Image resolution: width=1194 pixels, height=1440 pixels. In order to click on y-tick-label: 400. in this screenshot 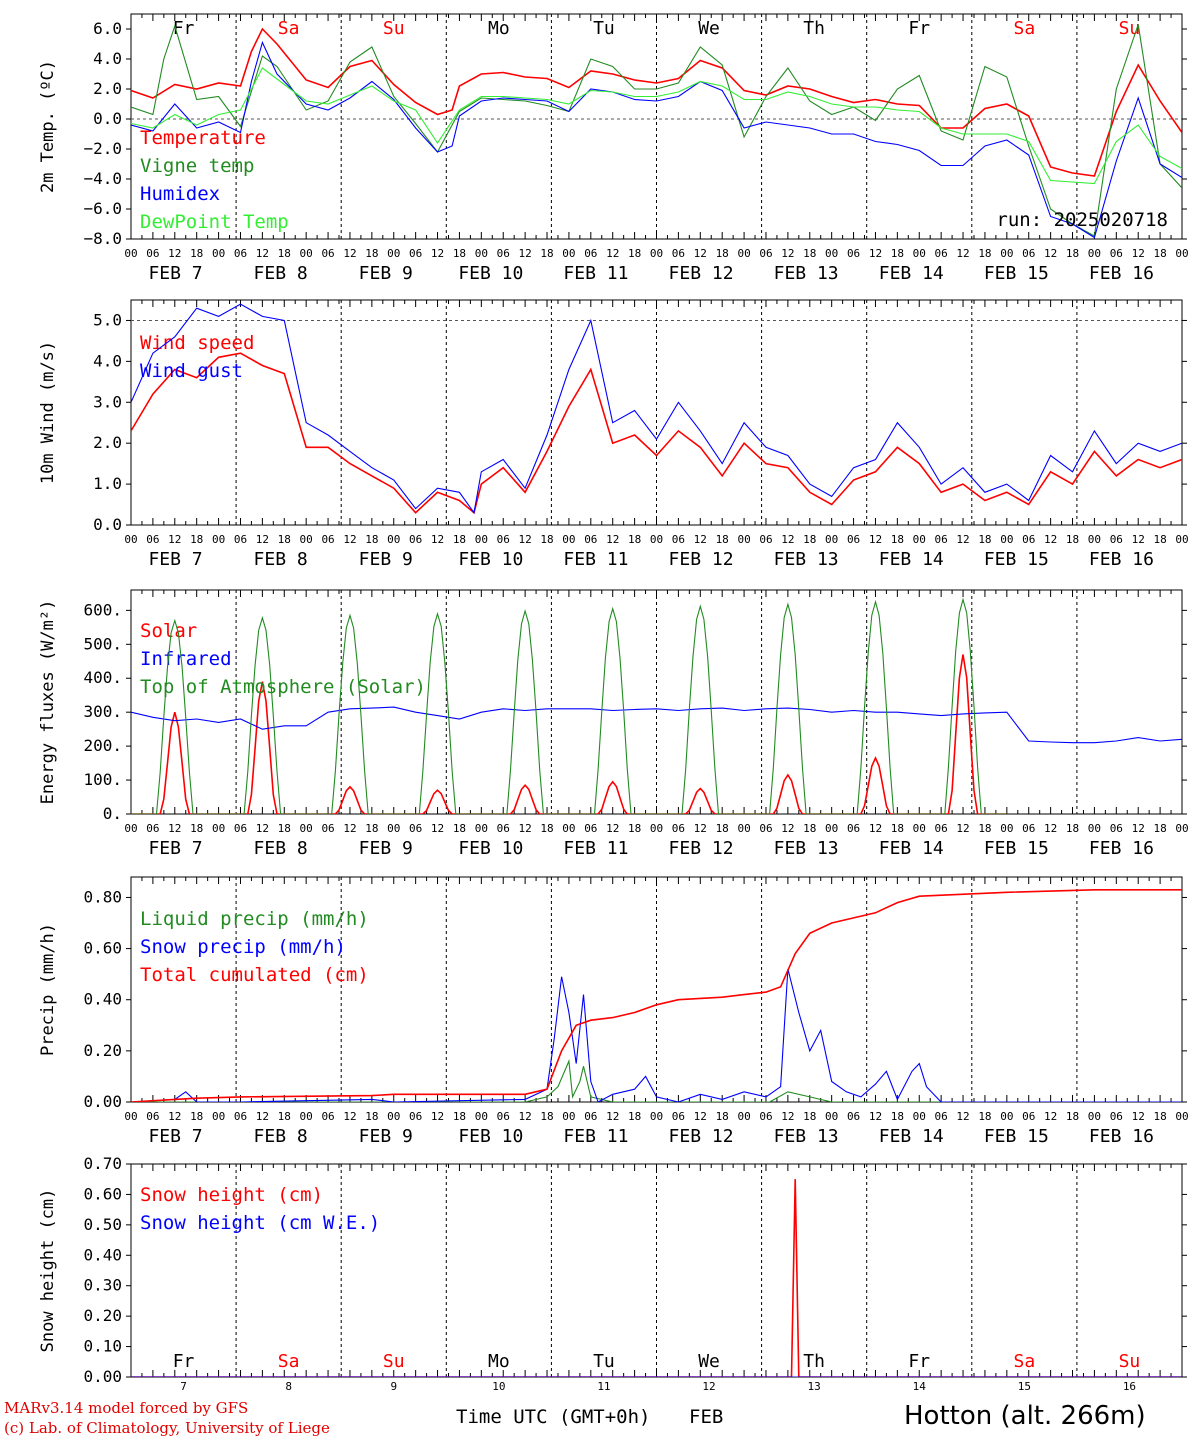, I will do `click(102, 677)`.